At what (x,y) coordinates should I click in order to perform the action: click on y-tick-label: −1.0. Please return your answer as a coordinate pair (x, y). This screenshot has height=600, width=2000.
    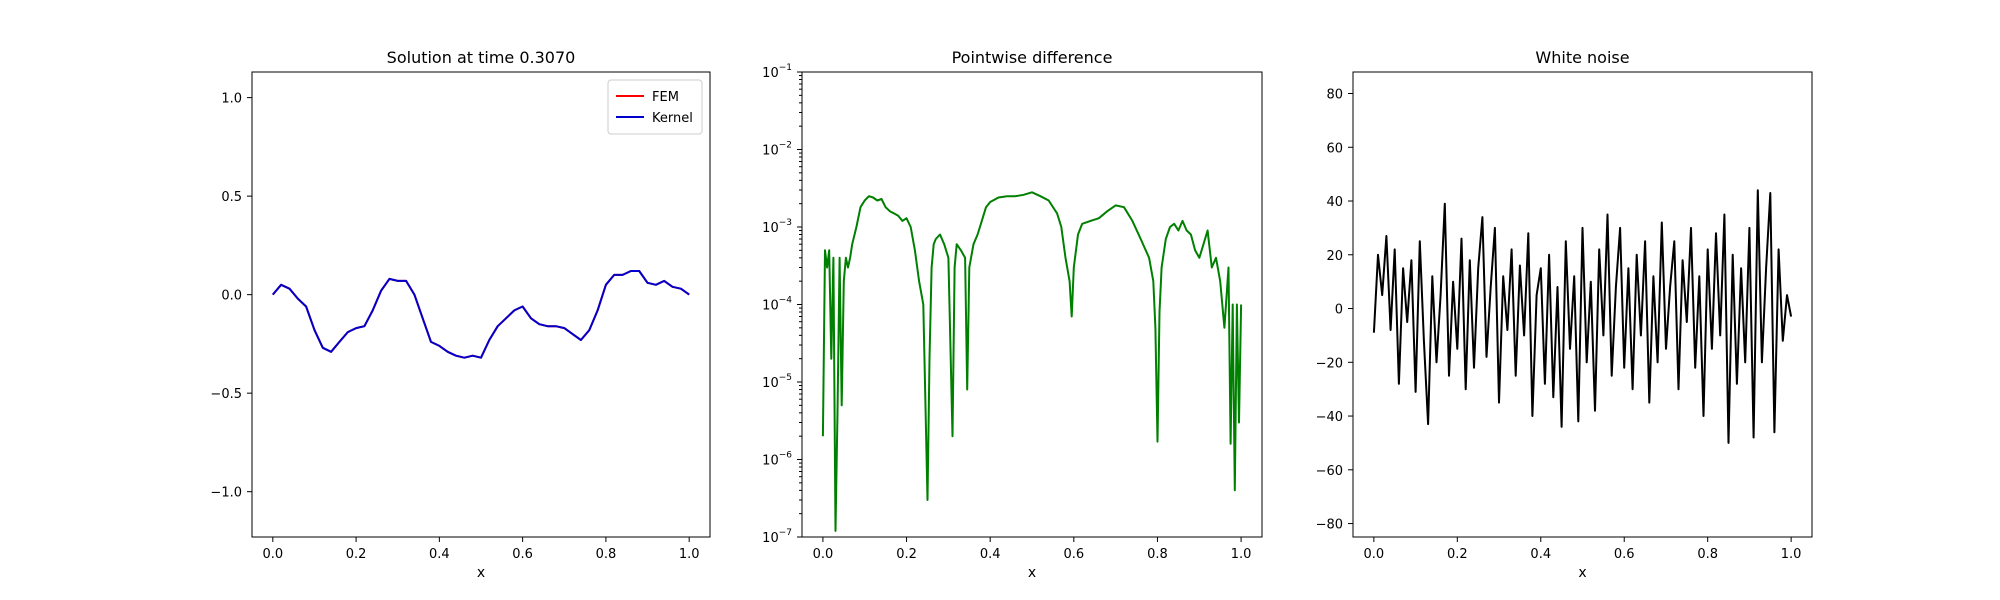
    Looking at the image, I should click on (226, 493).